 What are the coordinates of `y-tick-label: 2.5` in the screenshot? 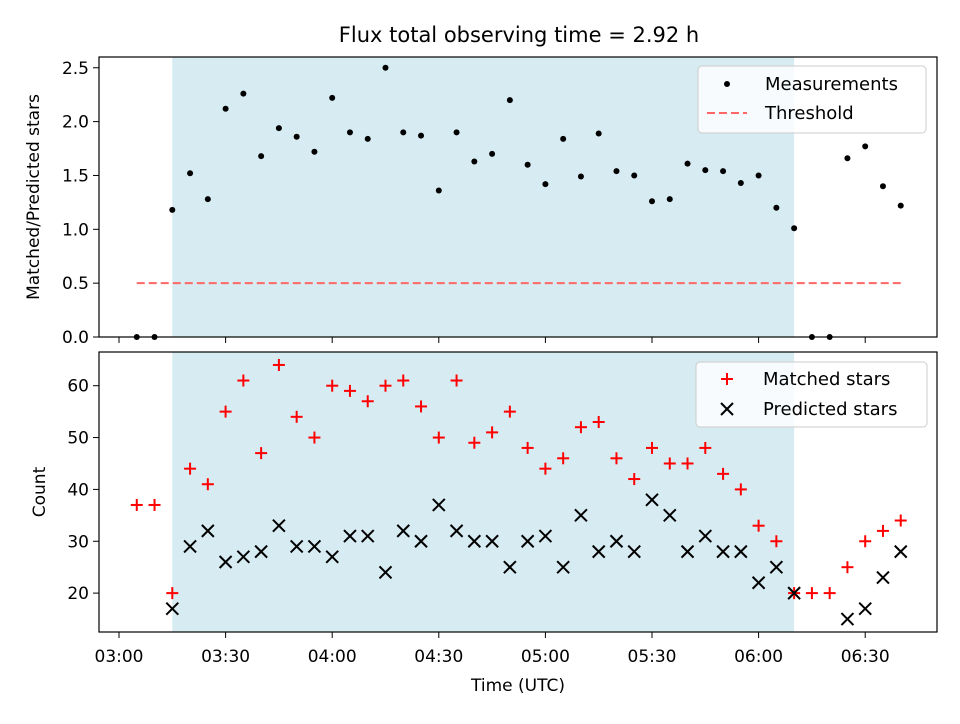 It's located at (75, 69).